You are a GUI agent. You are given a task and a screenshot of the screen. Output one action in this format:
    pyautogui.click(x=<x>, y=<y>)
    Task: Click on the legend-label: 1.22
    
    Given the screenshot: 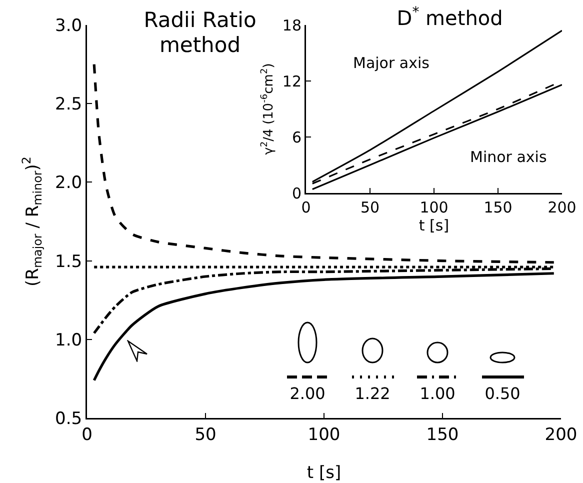 What is the action you would take?
    pyautogui.click(x=372, y=393)
    